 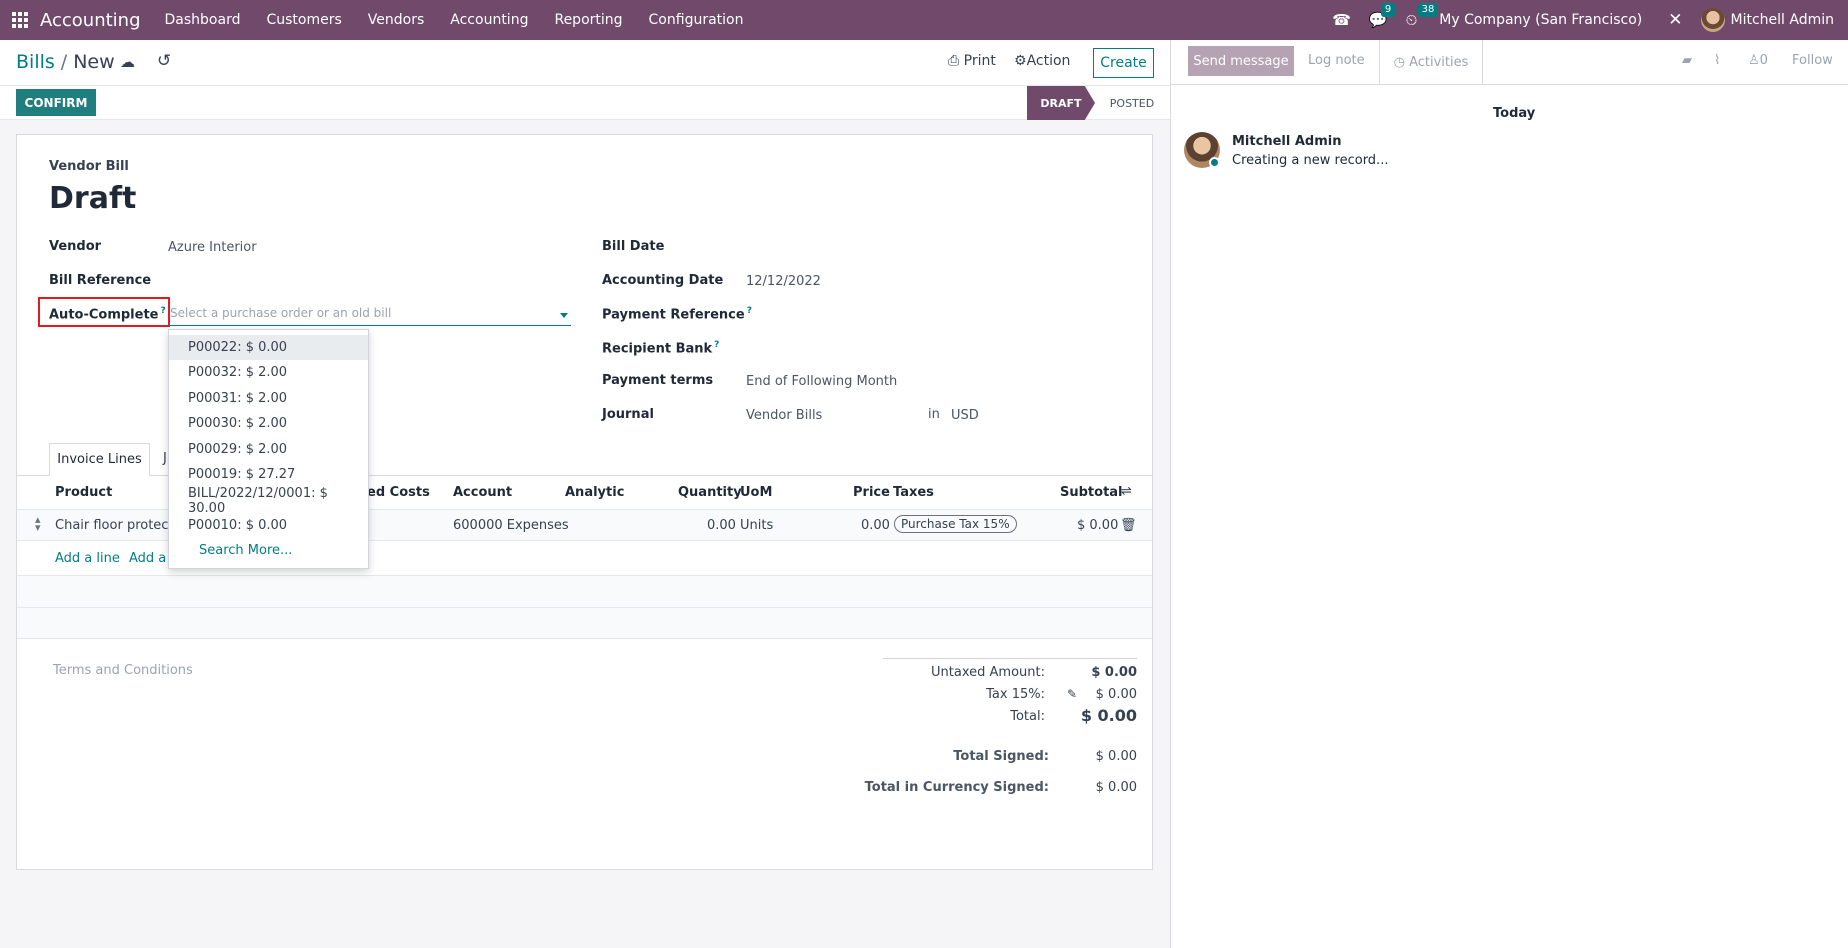 What do you see at coordinates (127, 62) in the screenshot?
I see `save-cloud-icon: ☁` at bounding box center [127, 62].